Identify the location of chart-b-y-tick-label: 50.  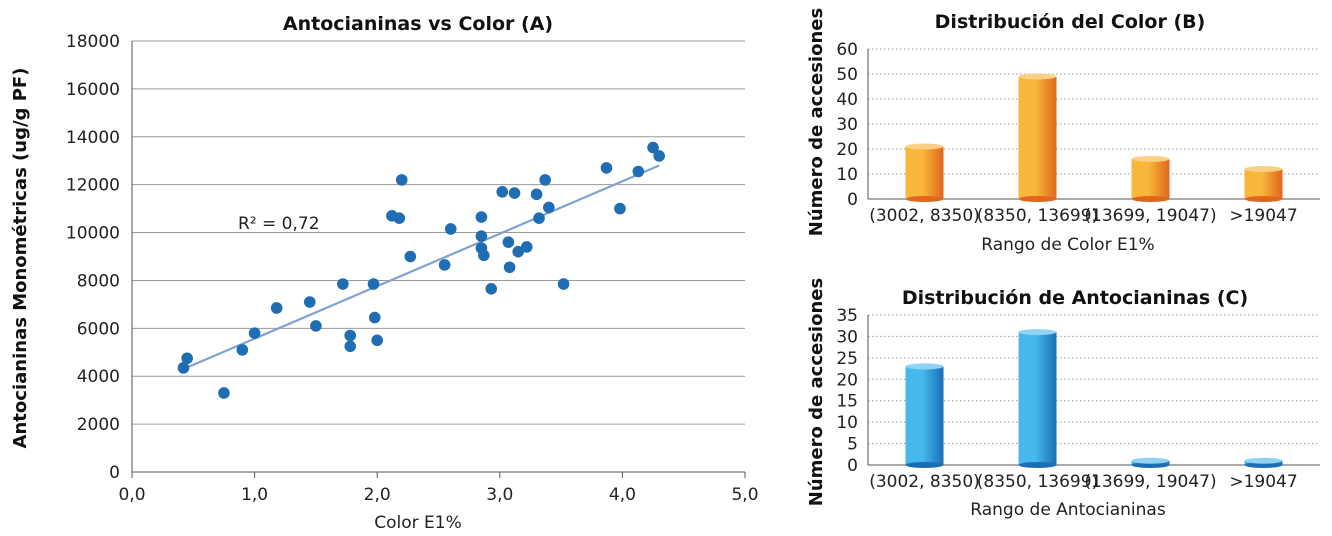
(847, 75).